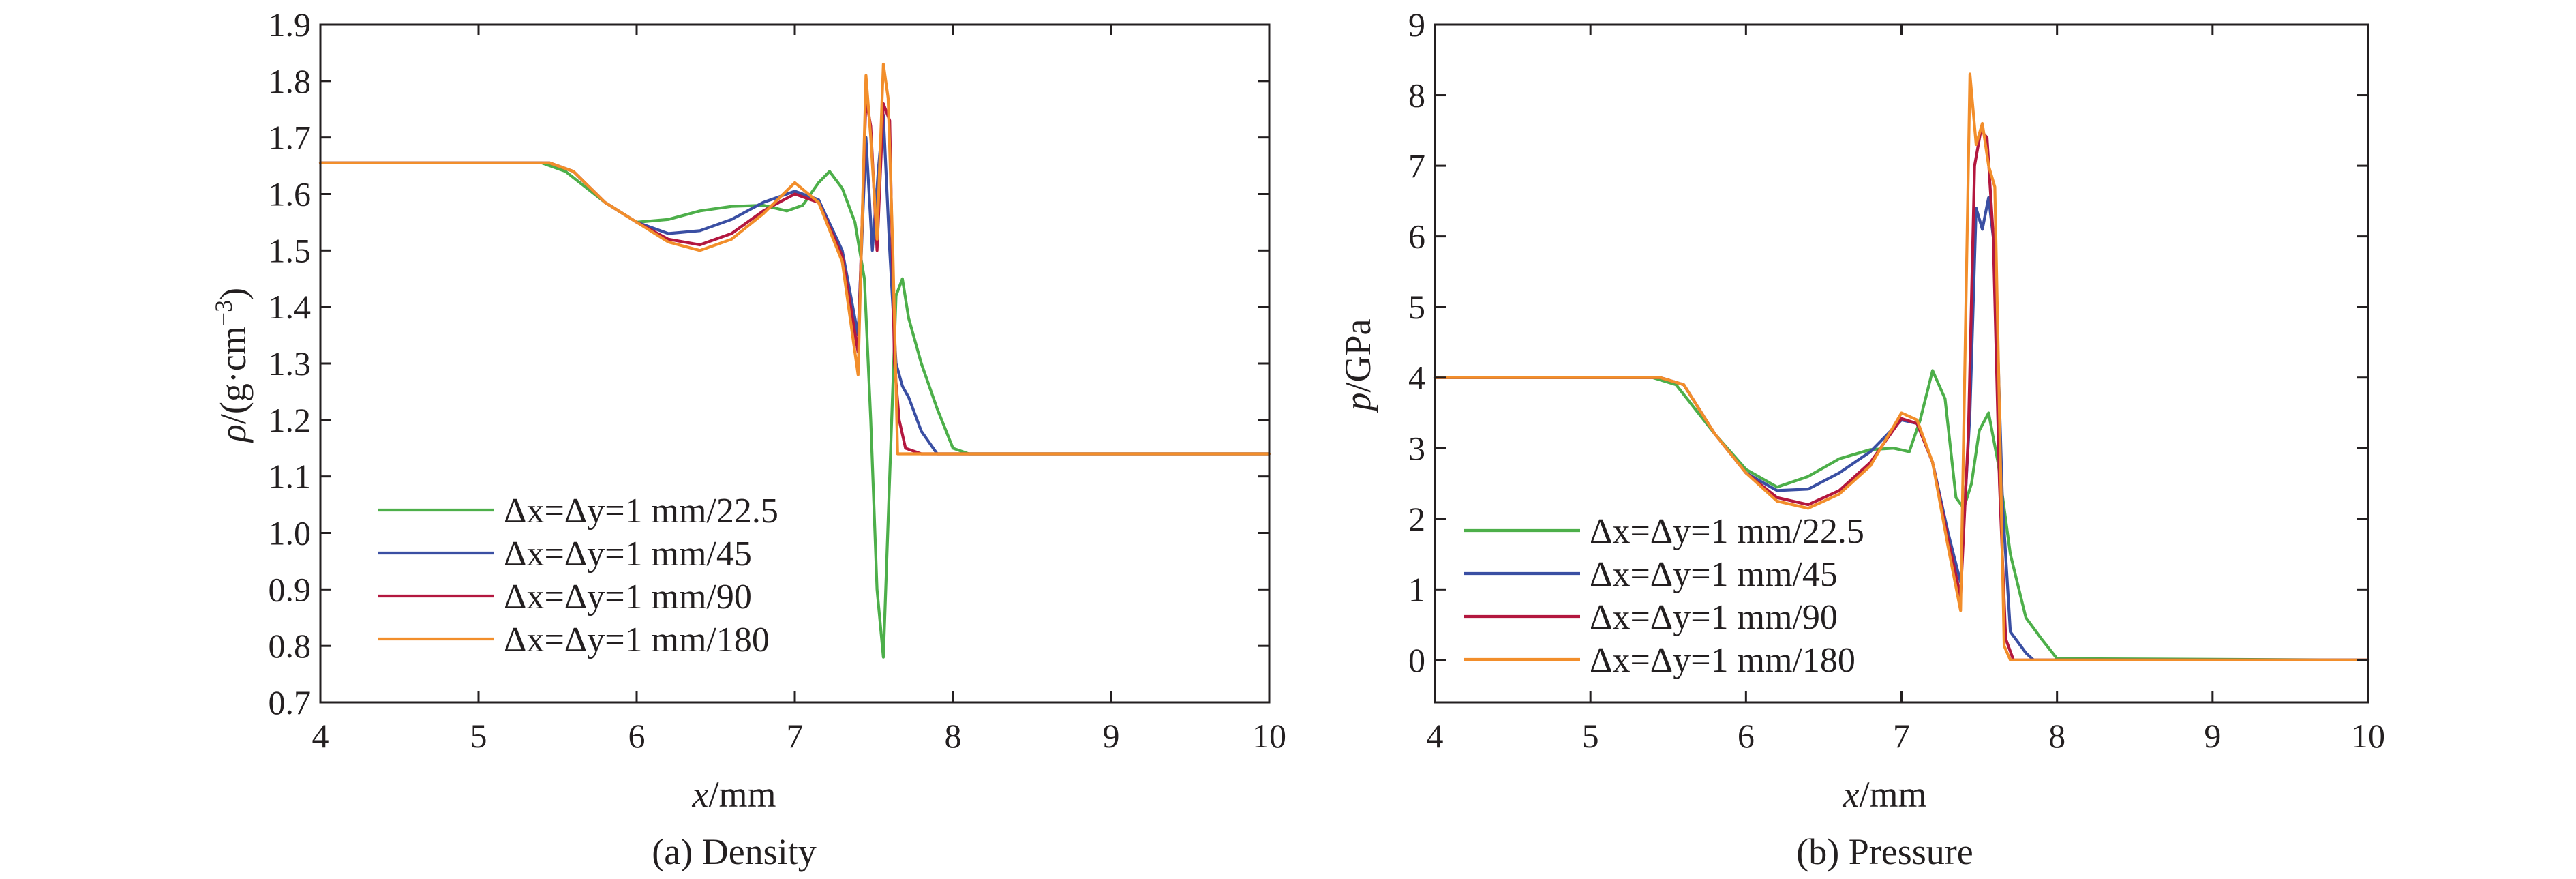 The height and width of the screenshot is (879, 2576). I want to click on pressure-x-tick-label: 9, so click(2212, 736).